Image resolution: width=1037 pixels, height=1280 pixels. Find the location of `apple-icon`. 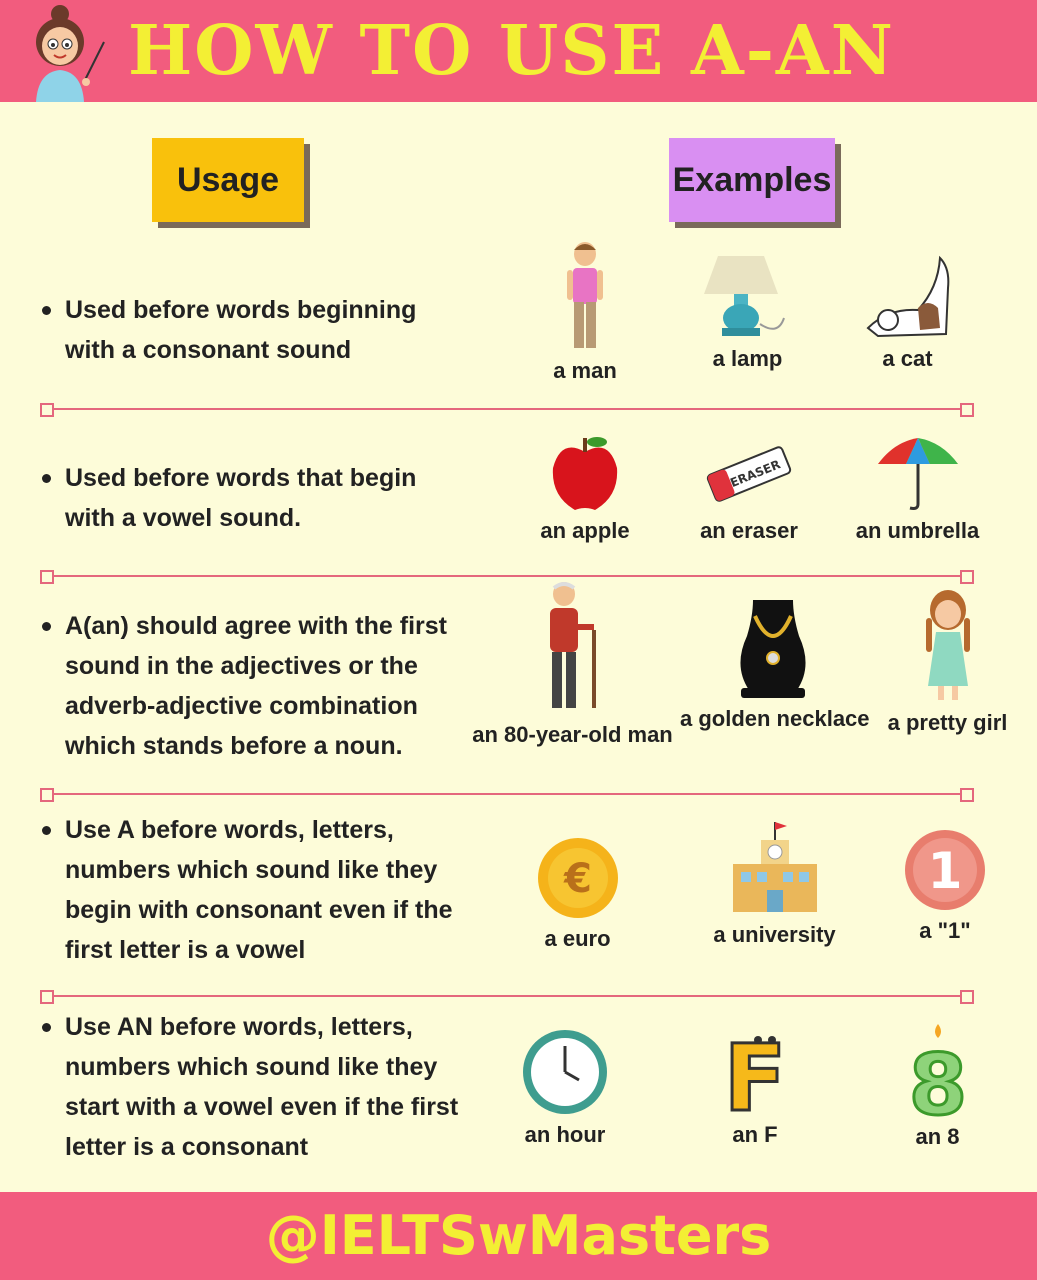

apple-icon is located at coordinates (585, 473).